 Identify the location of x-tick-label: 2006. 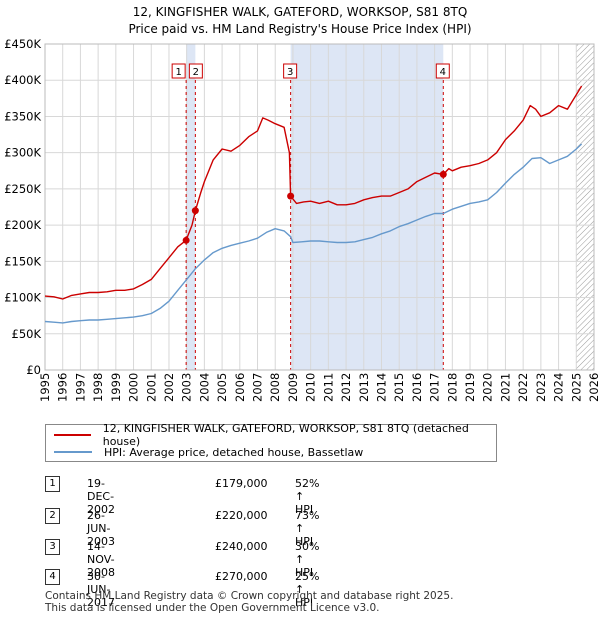
(240, 387).